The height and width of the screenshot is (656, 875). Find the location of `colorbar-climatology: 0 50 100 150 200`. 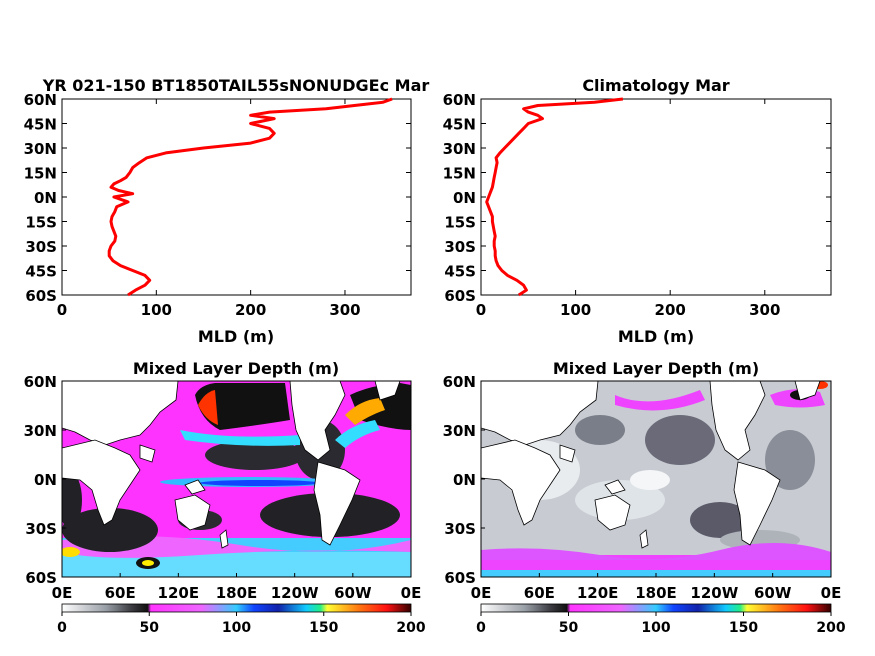

colorbar-climatology: 0 50 100 150 200 is located at coordinates (661, 619).